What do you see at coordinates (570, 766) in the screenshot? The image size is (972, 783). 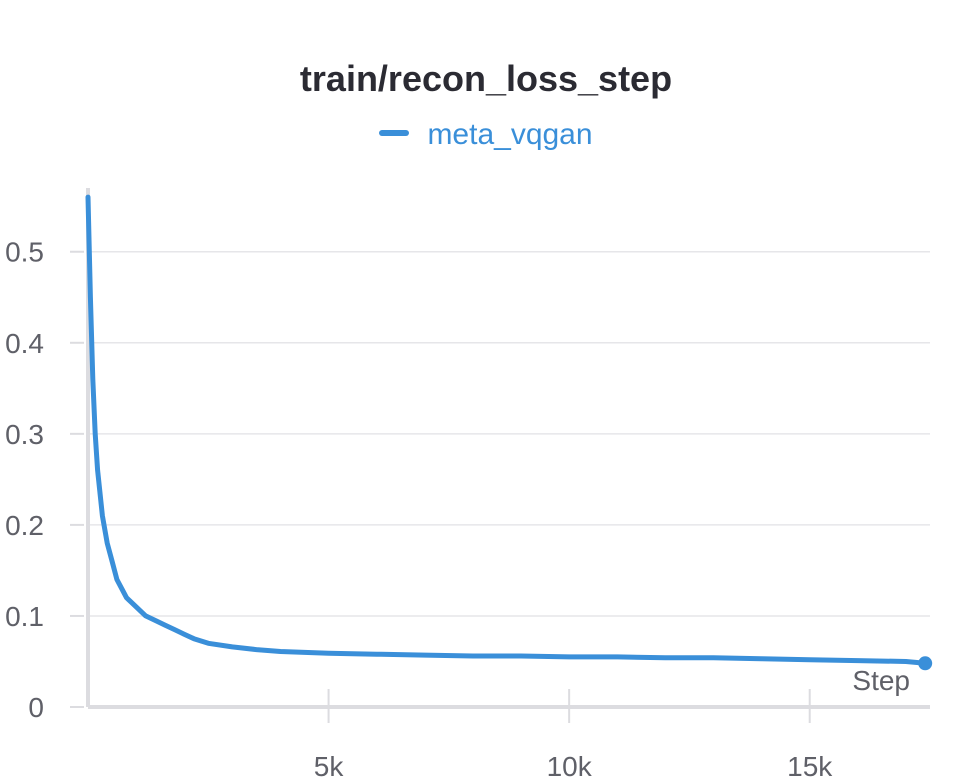 I see `x-tick-label: 10k` at bounding box center [570, 766].